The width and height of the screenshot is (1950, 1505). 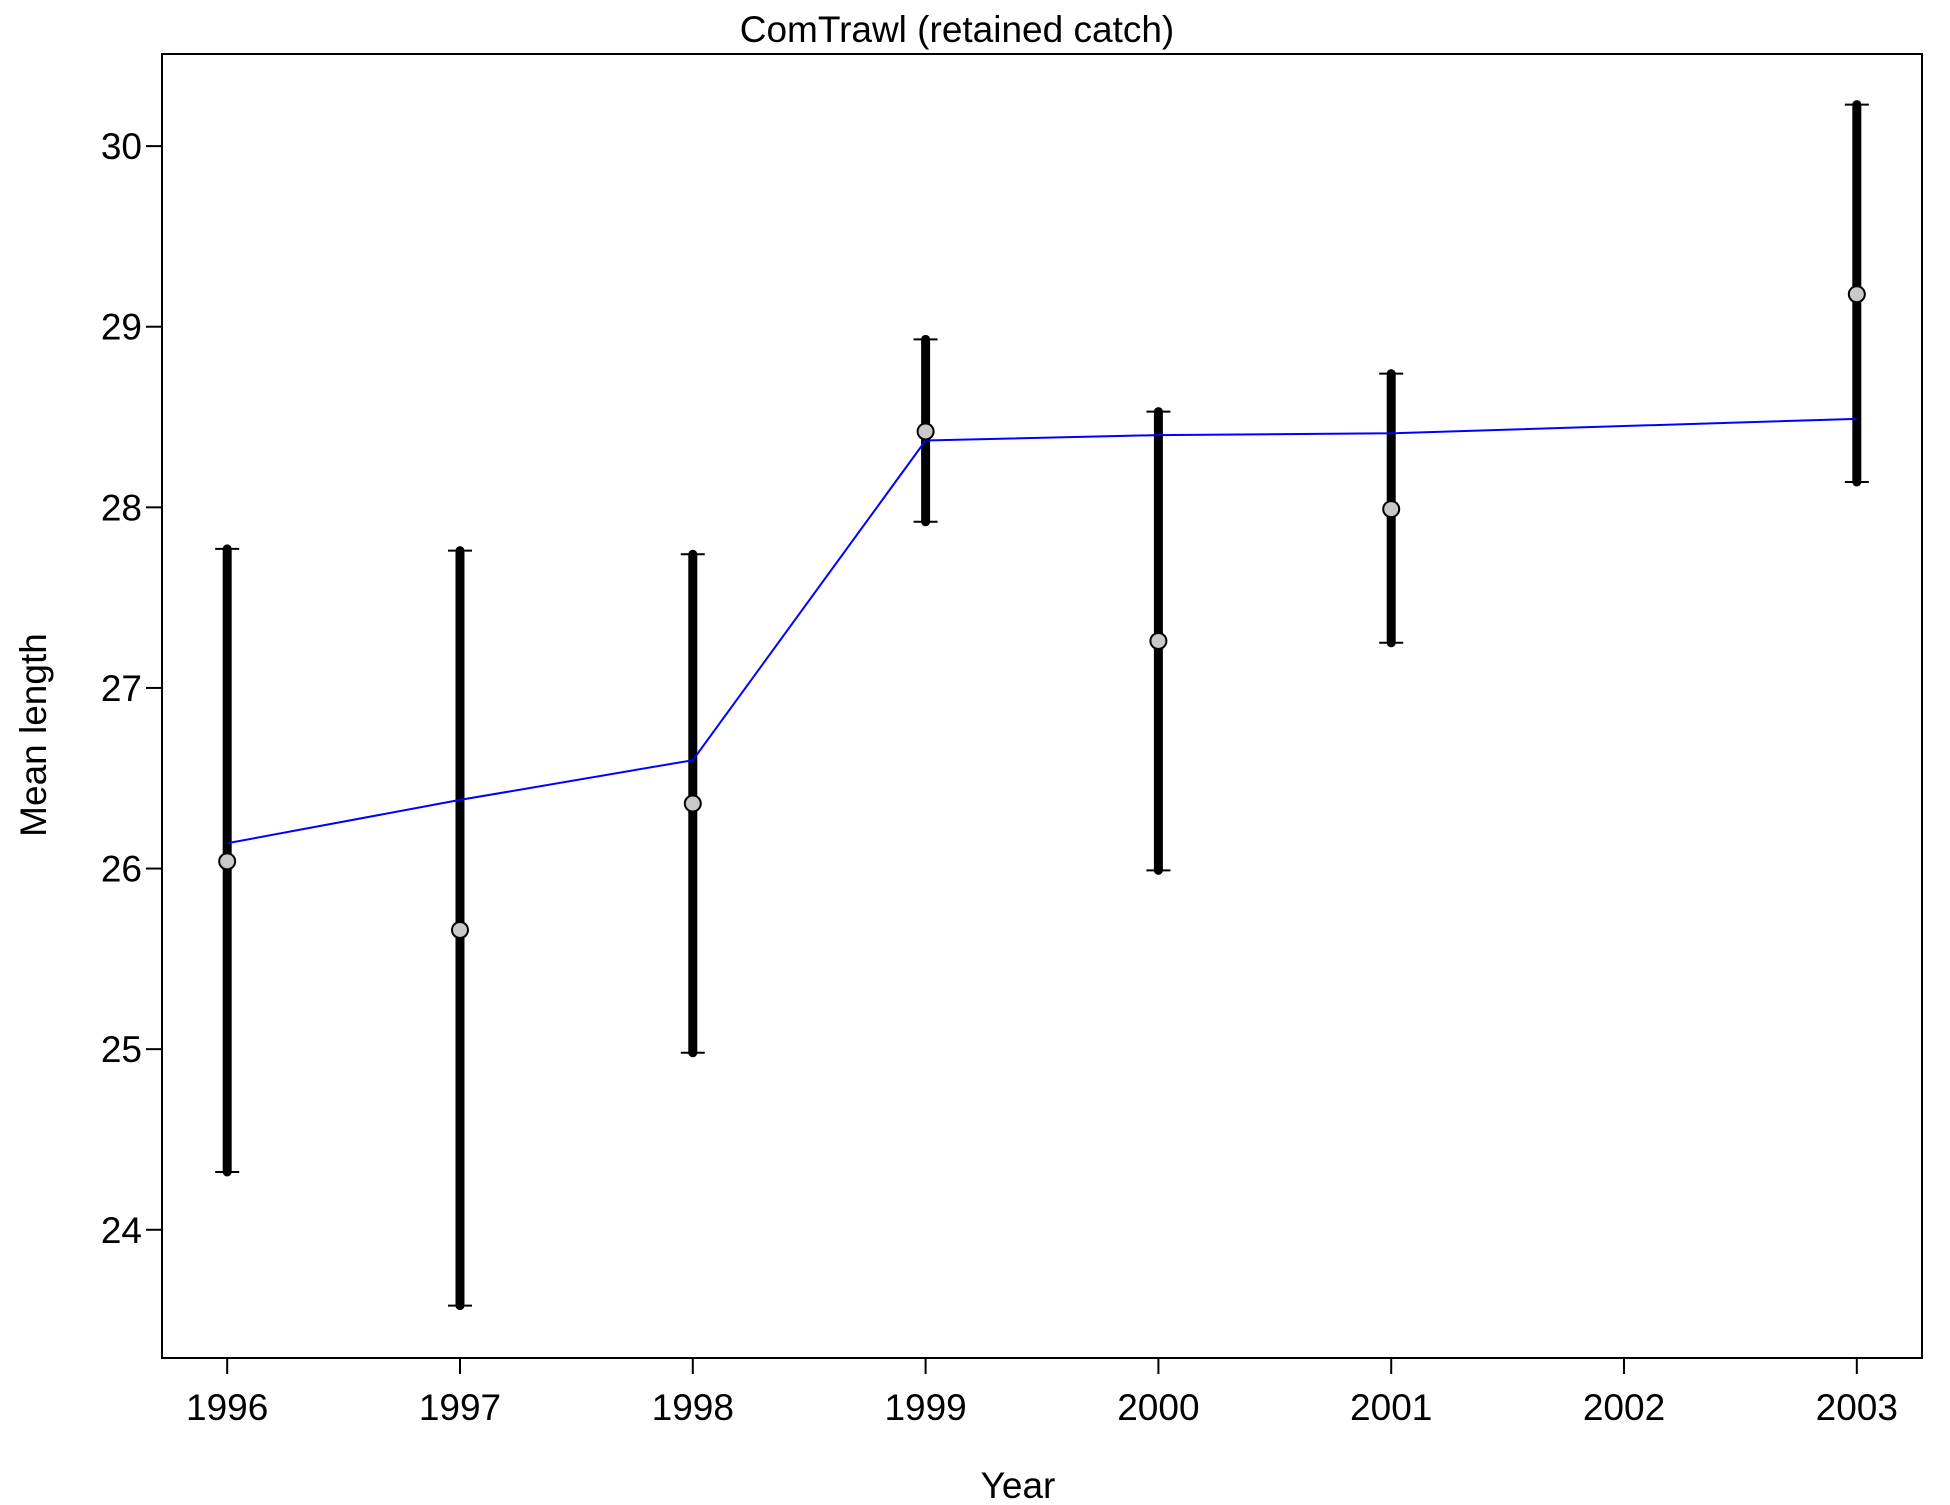 What do you see at coordinates (33, 735) in the screenshot?
I see `y-axis-label: Mean length` at bounding box center [33, 735].